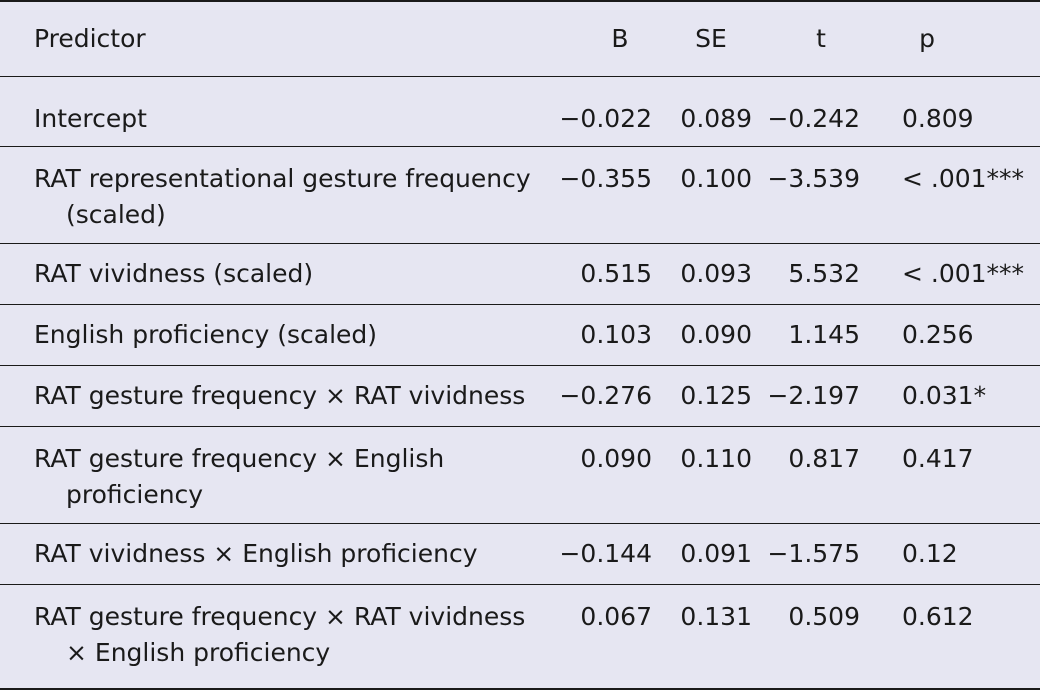 Image resolution: width=1042 pixels, height=692 pixels. Describe the element at coordinates (708, 195) in the screenshot. I see `se-cell: 0.100` at that location.